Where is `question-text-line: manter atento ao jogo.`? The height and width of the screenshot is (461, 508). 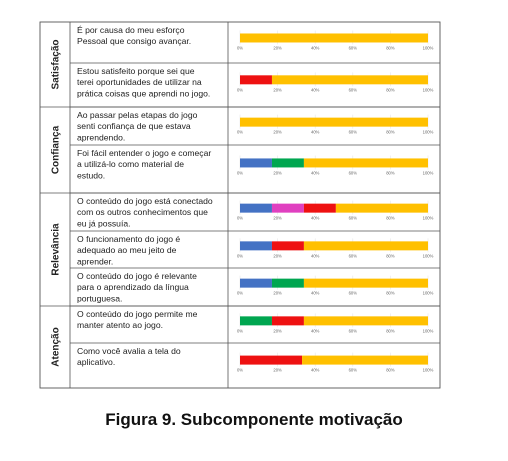 question-text-line: manter atento ao jogo. is located at coordinates (120, 325).